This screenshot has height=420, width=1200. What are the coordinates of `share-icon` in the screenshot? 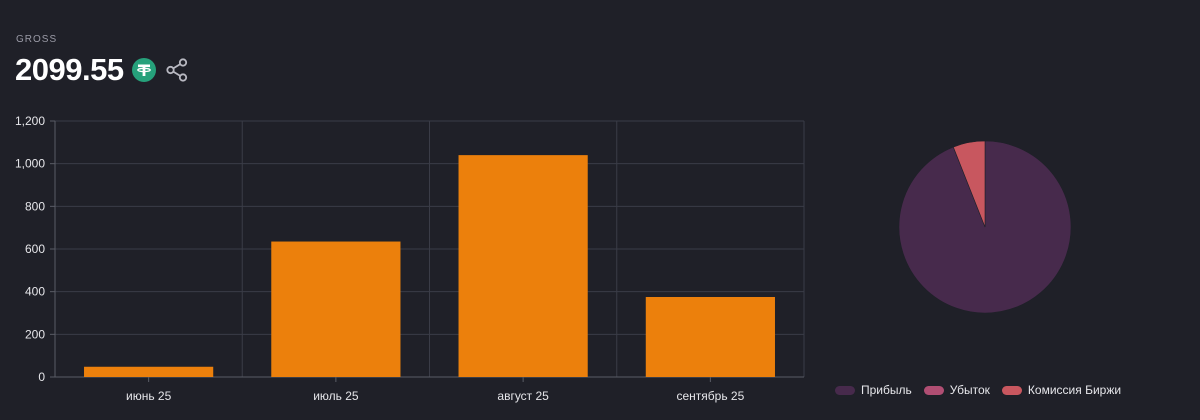 It's located at (177, 70).